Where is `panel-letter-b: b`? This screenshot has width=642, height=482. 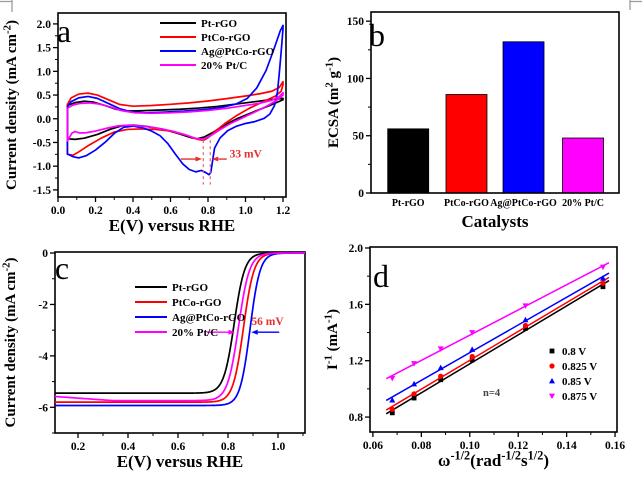
panel-letter-b: b is located at coordinates (377, 35).